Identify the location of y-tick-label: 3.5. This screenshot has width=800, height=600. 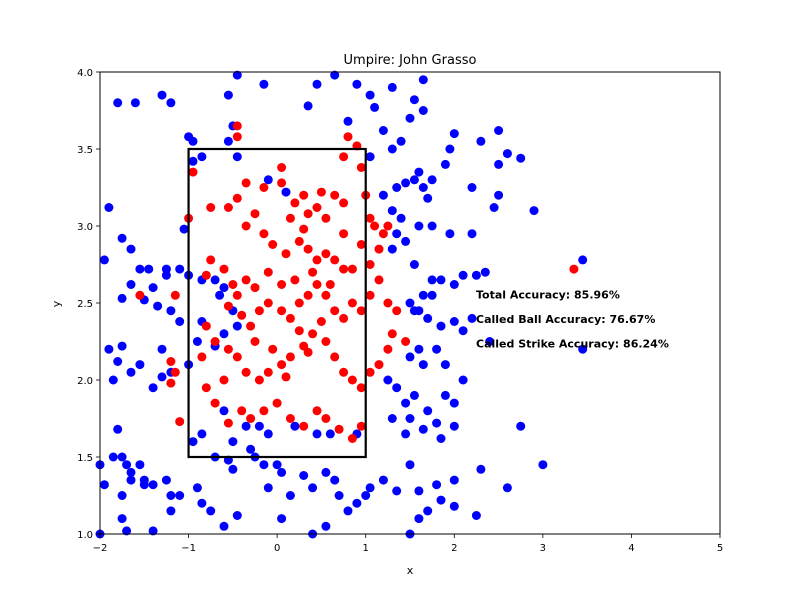
(85, 150).